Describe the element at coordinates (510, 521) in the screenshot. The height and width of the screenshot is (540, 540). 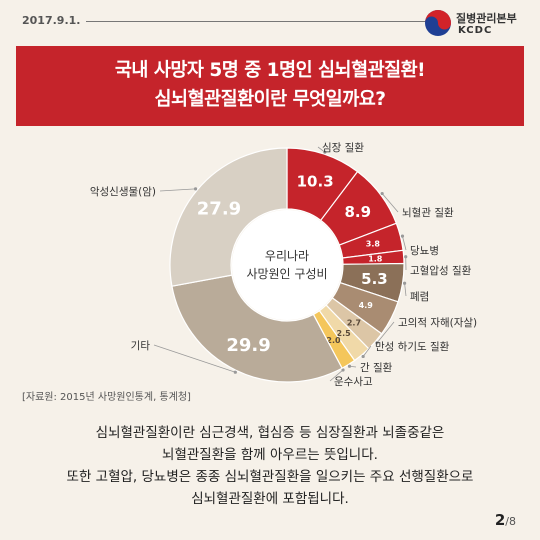
I see `page-total: /8` at that location.